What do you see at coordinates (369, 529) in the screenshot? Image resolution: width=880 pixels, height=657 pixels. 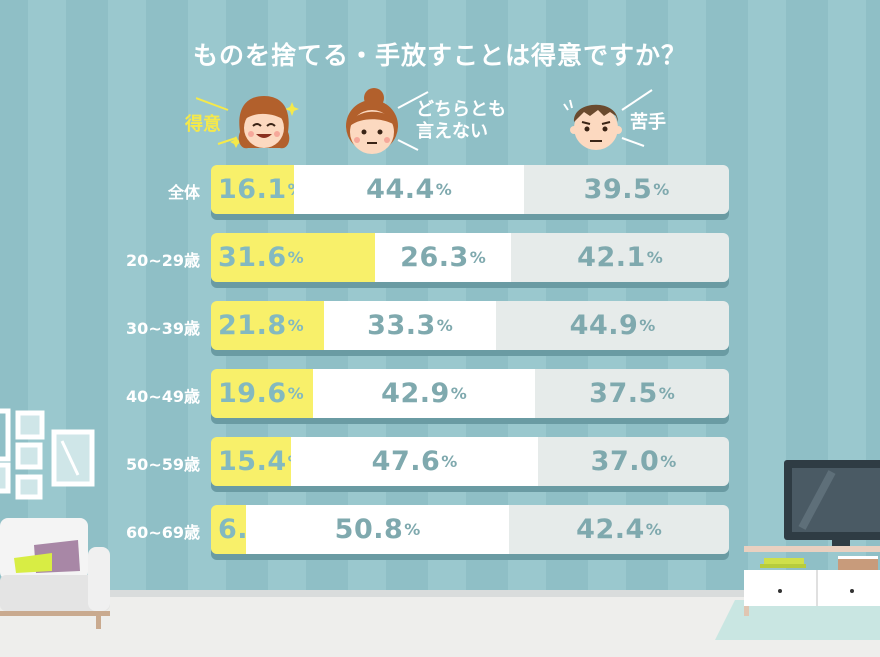 I see `data-label: 50.8` at bounding box center [369, 529].